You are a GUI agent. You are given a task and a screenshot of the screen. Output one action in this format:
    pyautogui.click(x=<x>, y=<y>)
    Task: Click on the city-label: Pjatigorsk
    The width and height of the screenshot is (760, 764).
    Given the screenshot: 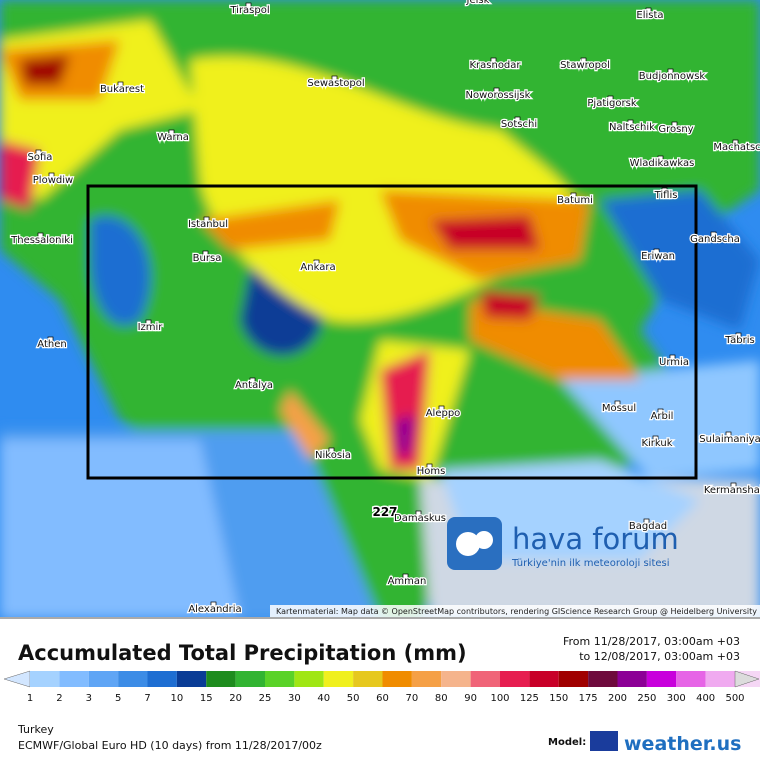 What is the action you would take?
    pyautogui.click(x=611, y=103)
    